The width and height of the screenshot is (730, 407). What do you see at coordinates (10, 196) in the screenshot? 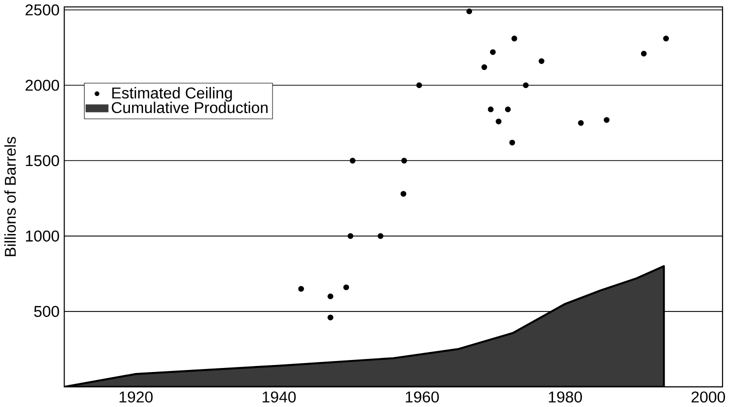
I see `y-axis-title: Billions of Barrels` at bounding box center [10, 196].